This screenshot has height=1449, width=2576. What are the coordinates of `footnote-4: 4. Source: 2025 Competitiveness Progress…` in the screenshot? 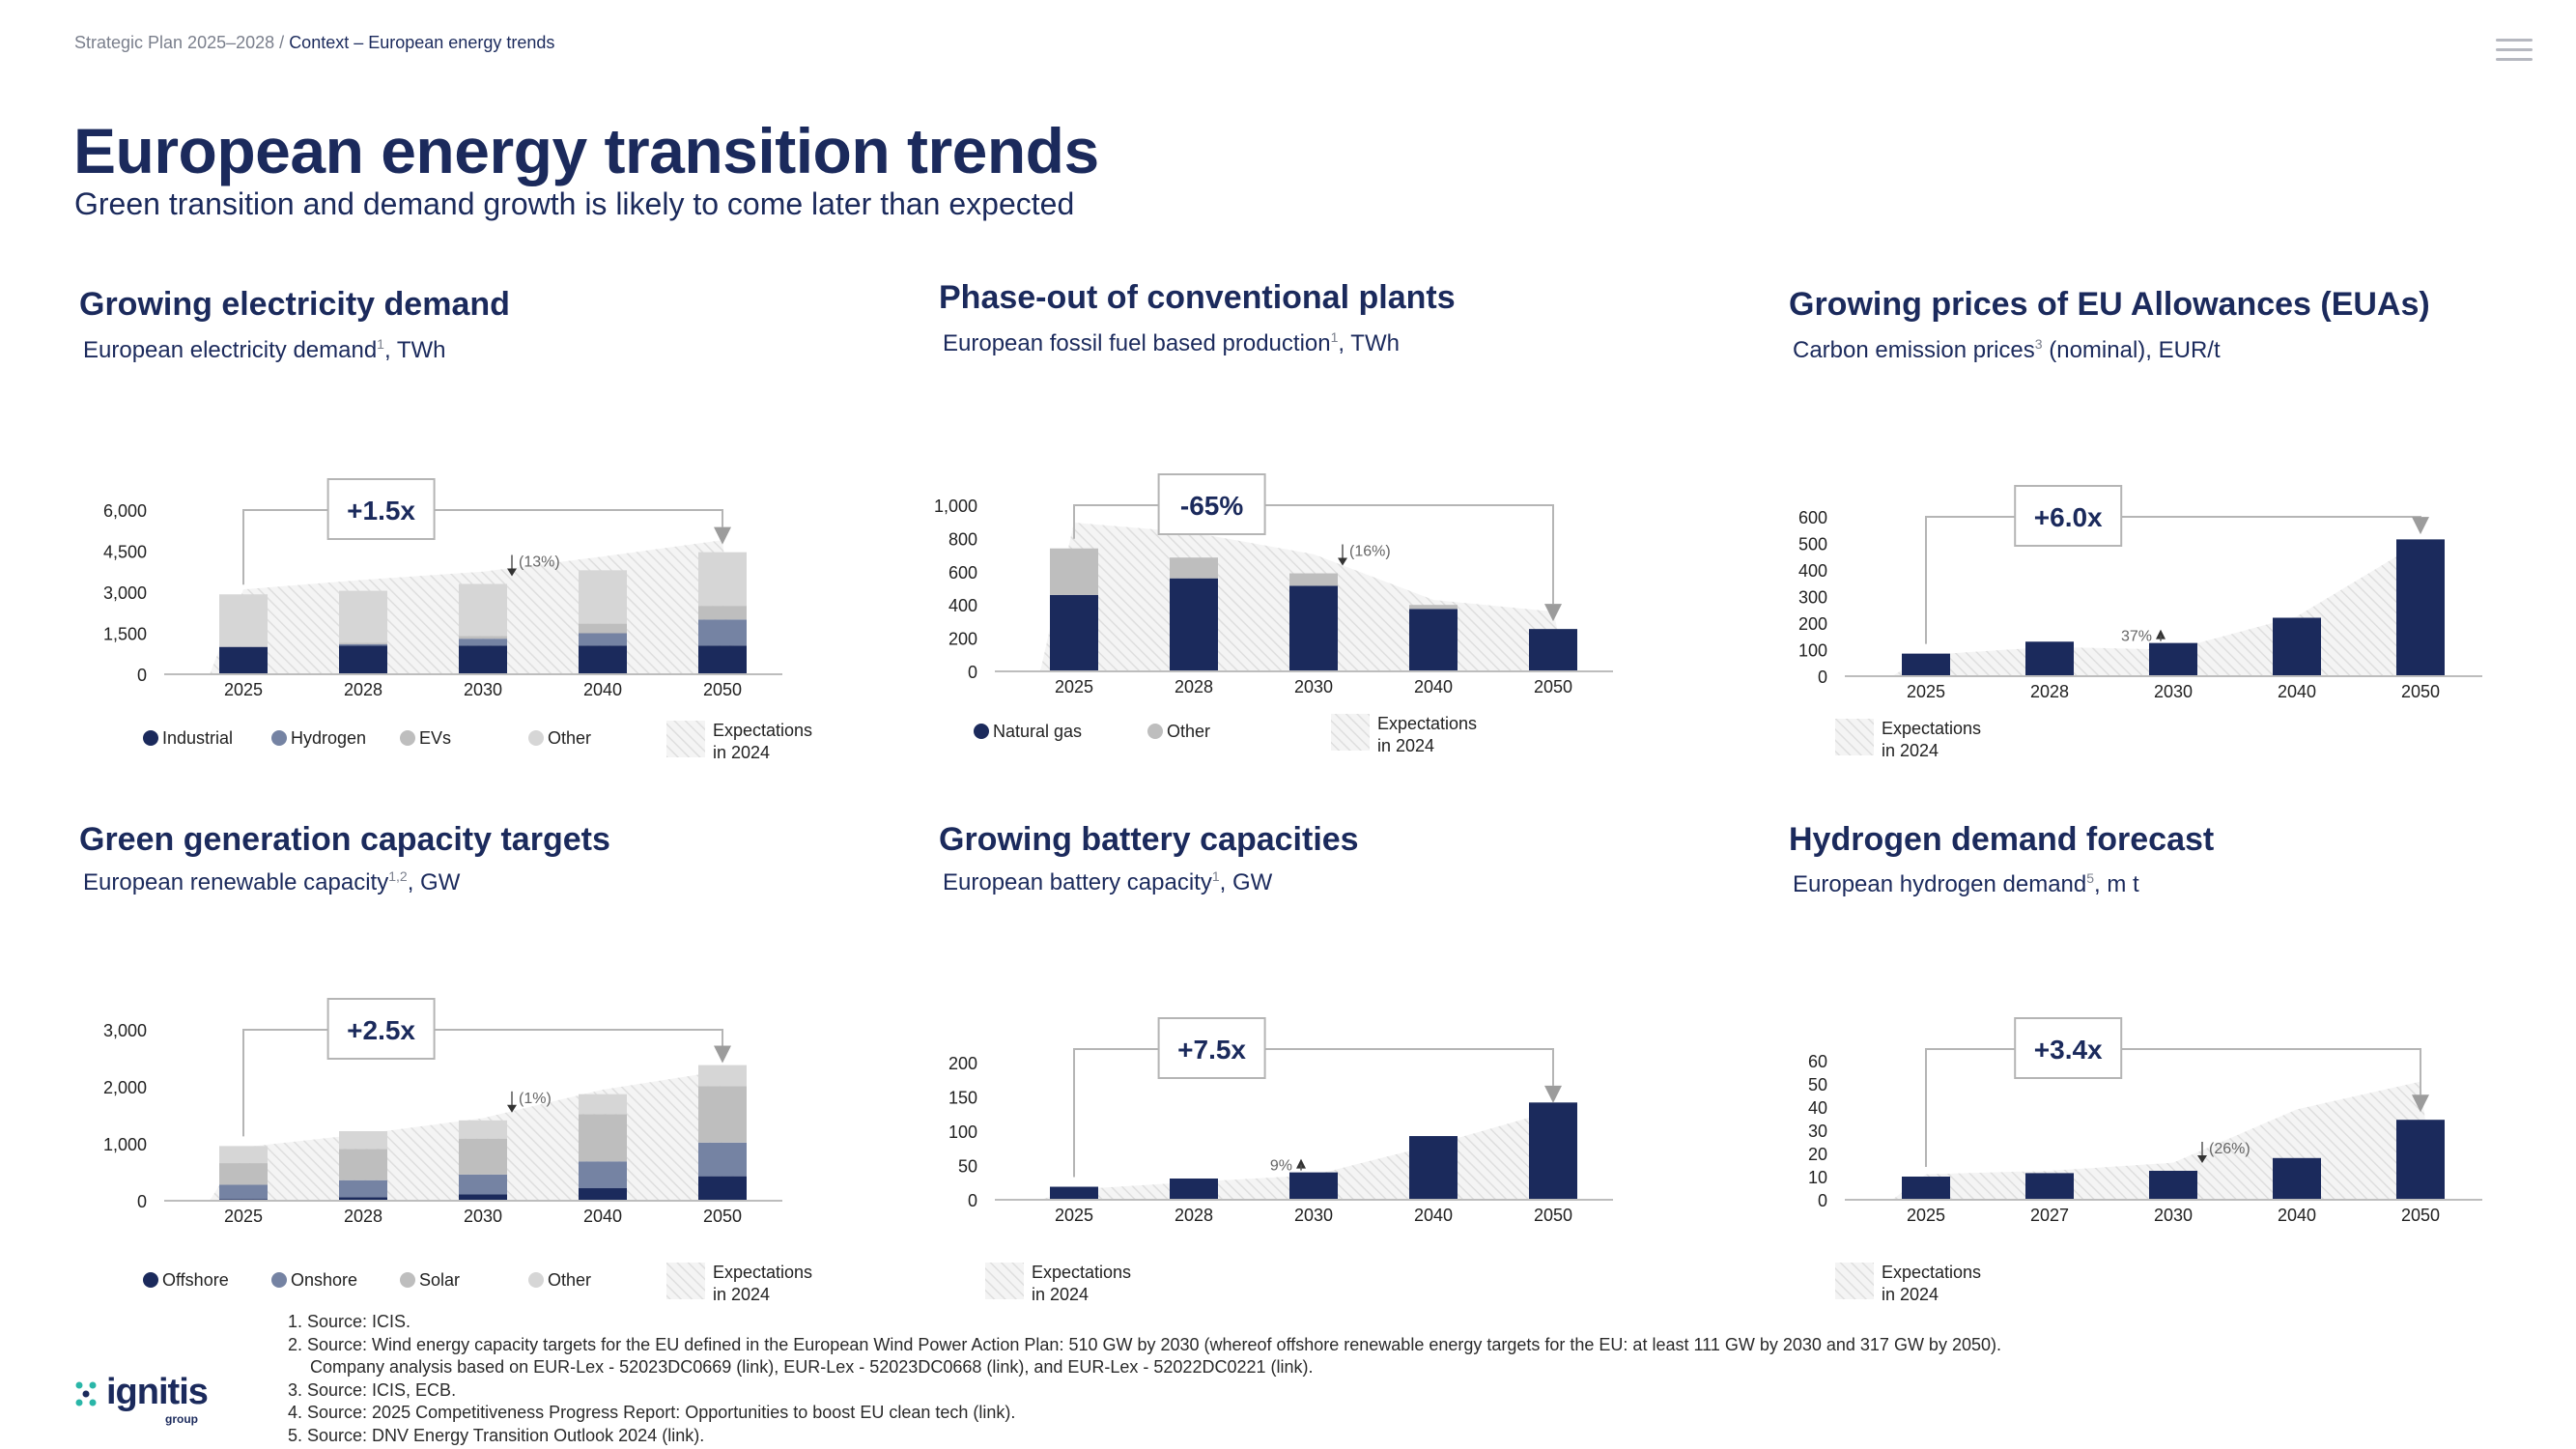 It's located at (652, 1412).